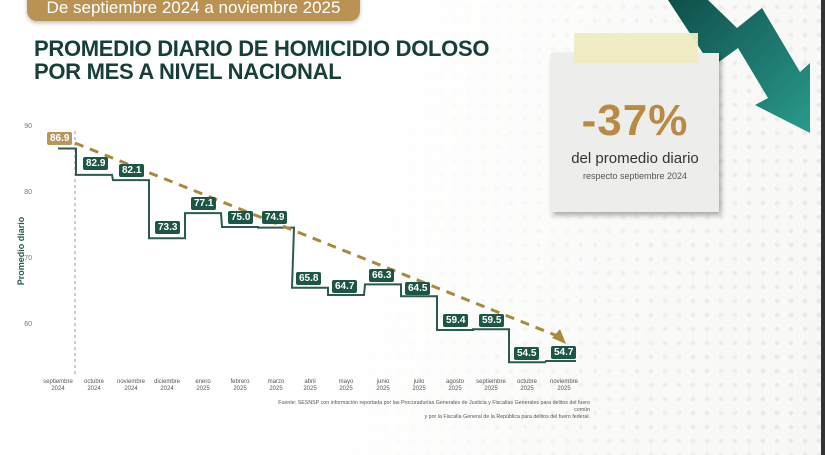 This screenshot has width=825, height=455. Describe the element at coordinates (526, 385) in the screenshot. I see `x-tick-label: octubre 2025` at that location.